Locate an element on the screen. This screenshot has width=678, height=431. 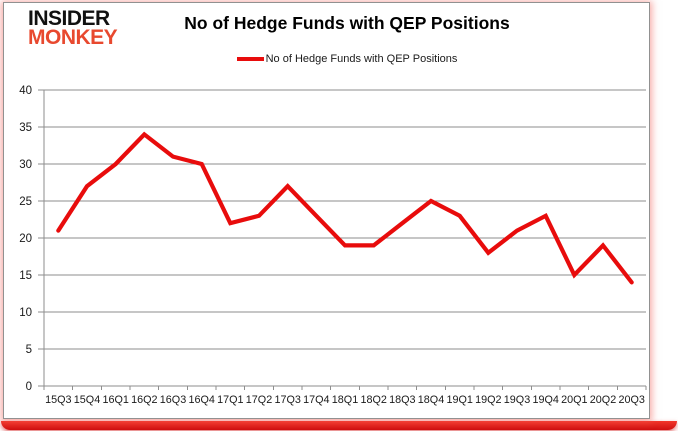
x-tick-label: 19Q1 is located at coordinates (459, 400).